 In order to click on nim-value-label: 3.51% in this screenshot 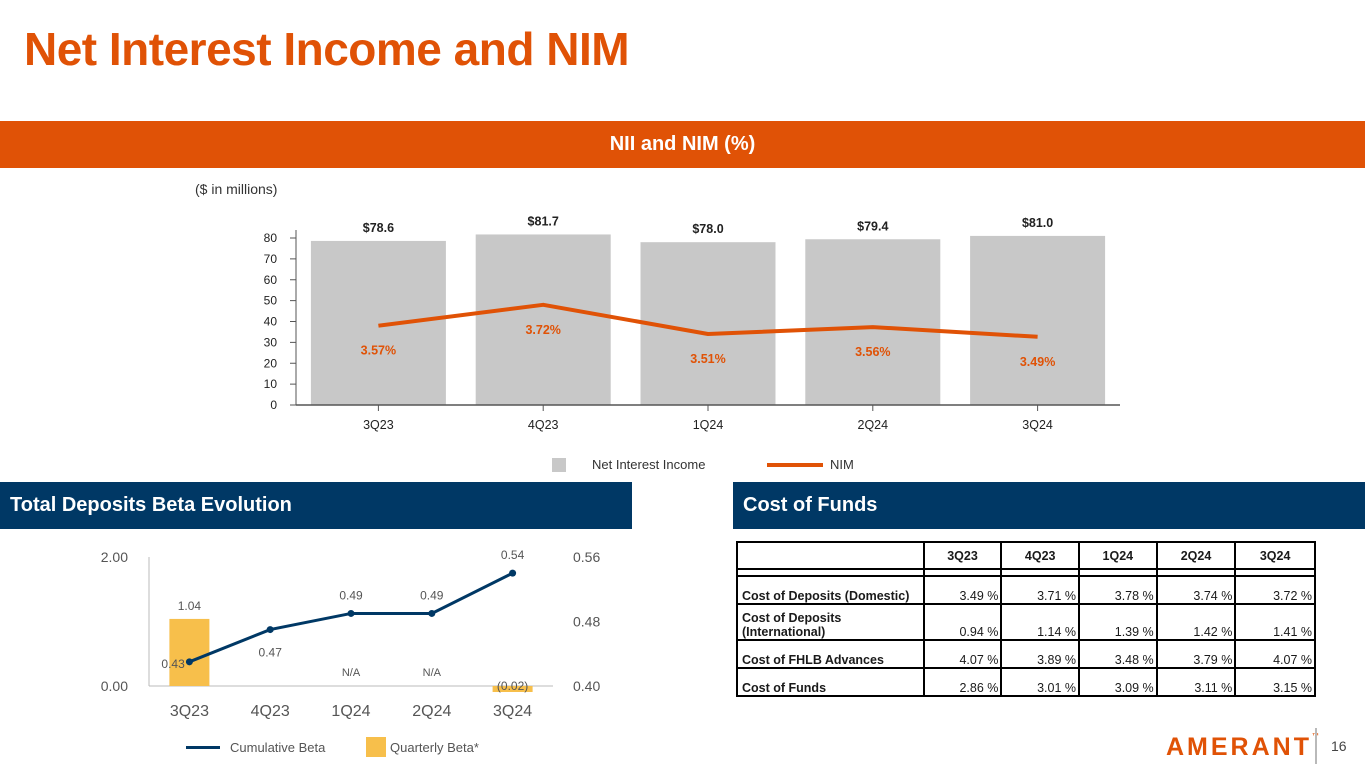, I will do `click(707, 359)`.